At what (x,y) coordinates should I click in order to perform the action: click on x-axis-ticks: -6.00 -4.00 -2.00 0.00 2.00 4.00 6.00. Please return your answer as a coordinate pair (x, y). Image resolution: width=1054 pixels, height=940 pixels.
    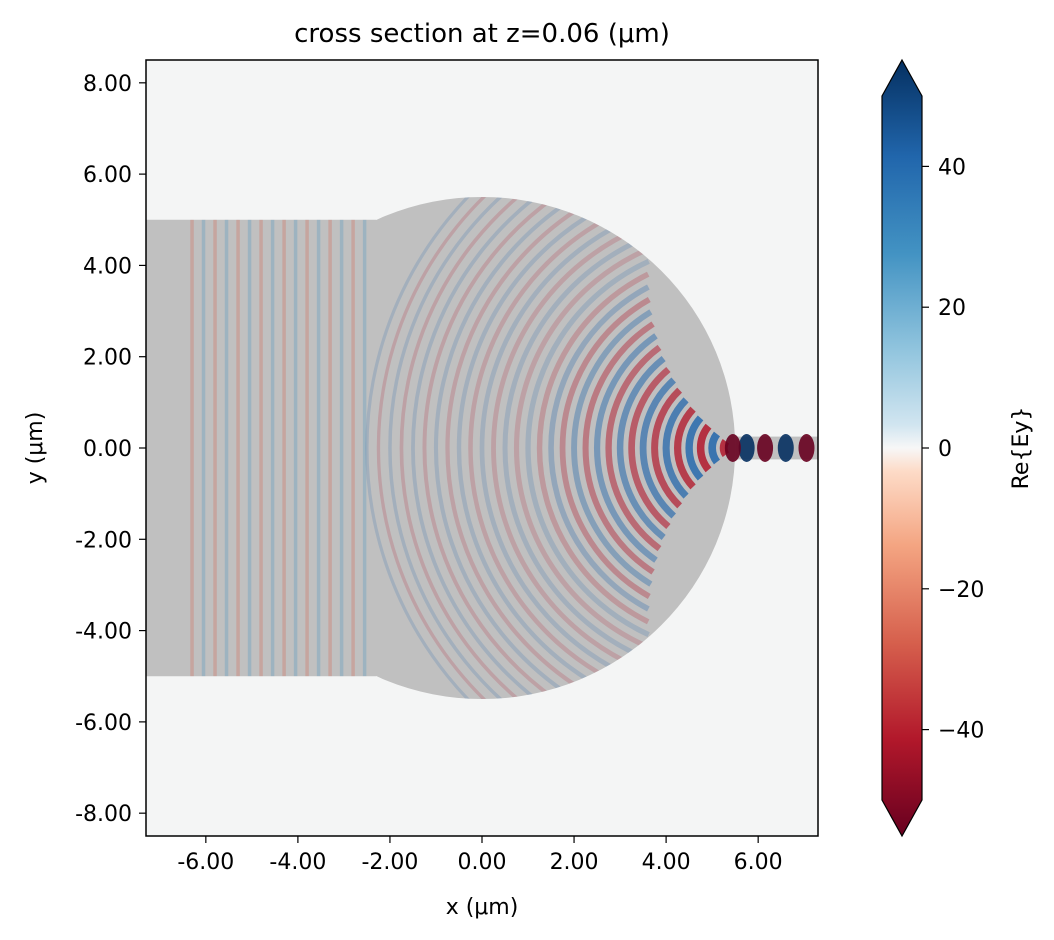
    Looking at the image, I should click on (480, 855).